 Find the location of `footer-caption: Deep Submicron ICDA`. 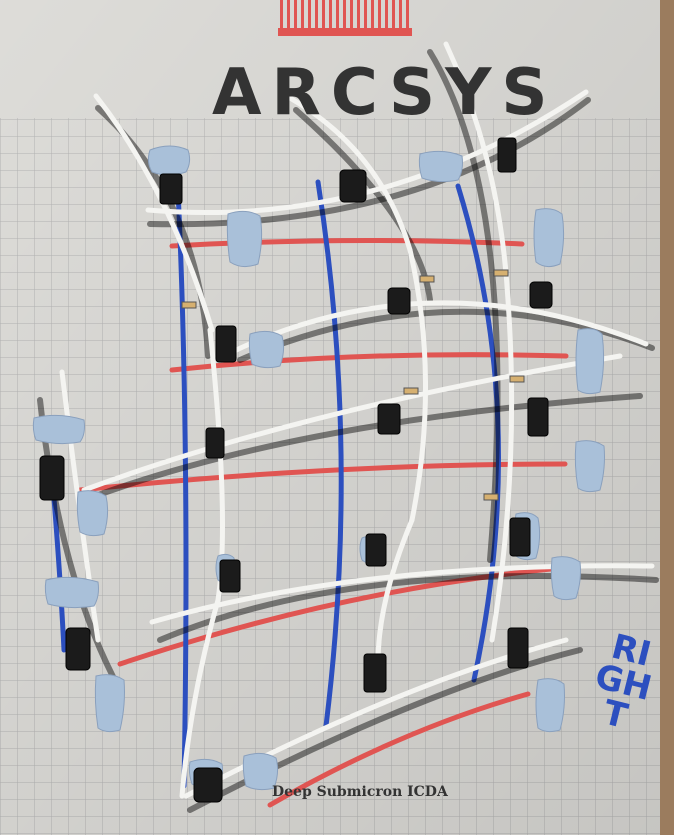

footer-caption: Deep Submicron ICDA is located at coordinates (360, 792).